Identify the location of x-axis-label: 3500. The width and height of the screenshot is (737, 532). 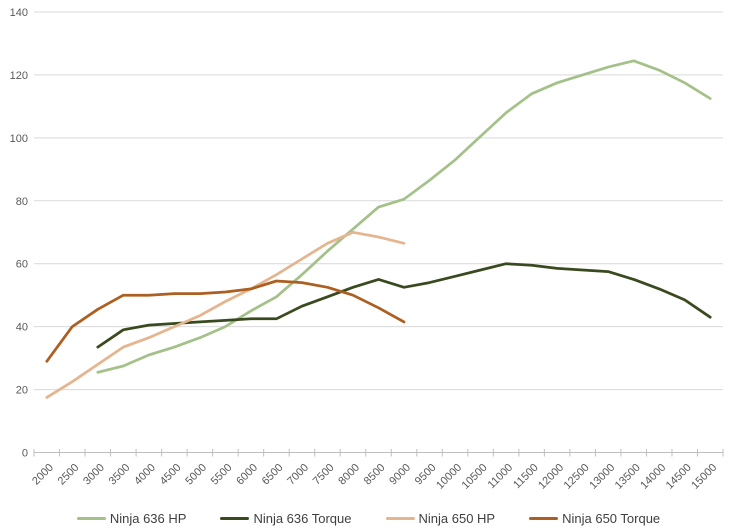
(120, 475).